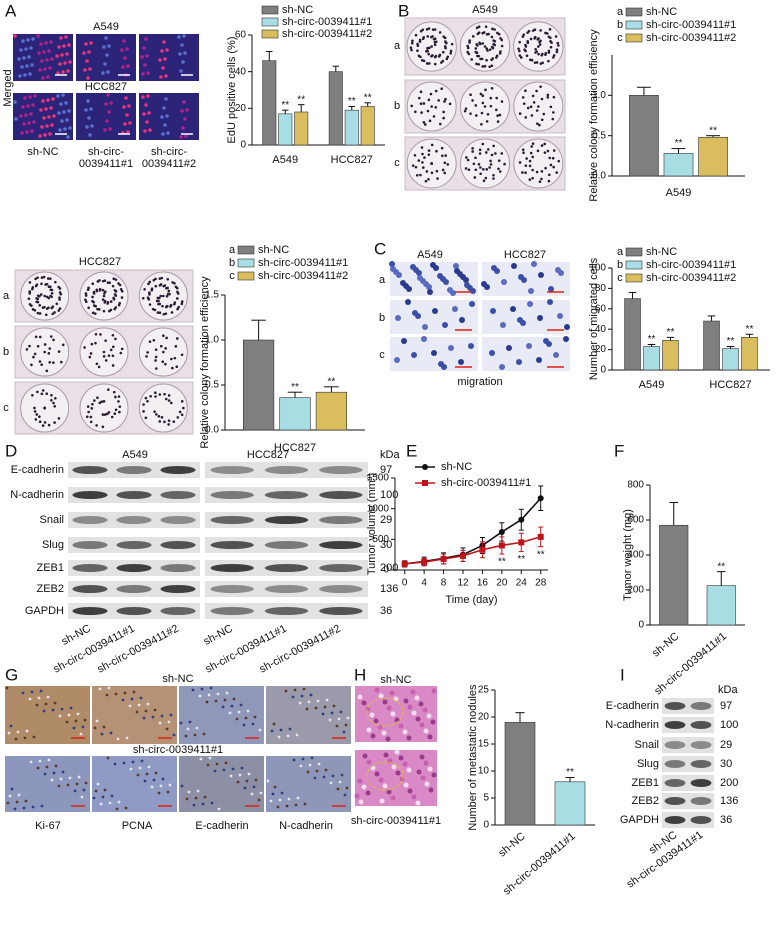 This screenshot has width=778, height=940. What do you see at coordinates (104, 408) in the screenshot?
I see `dish-well` at bounding box center [104, 408].